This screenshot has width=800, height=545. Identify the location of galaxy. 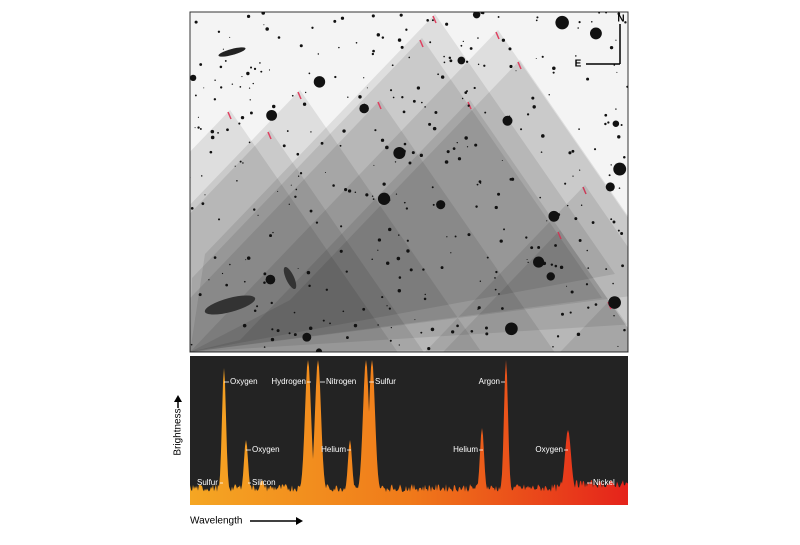
(290, 278).